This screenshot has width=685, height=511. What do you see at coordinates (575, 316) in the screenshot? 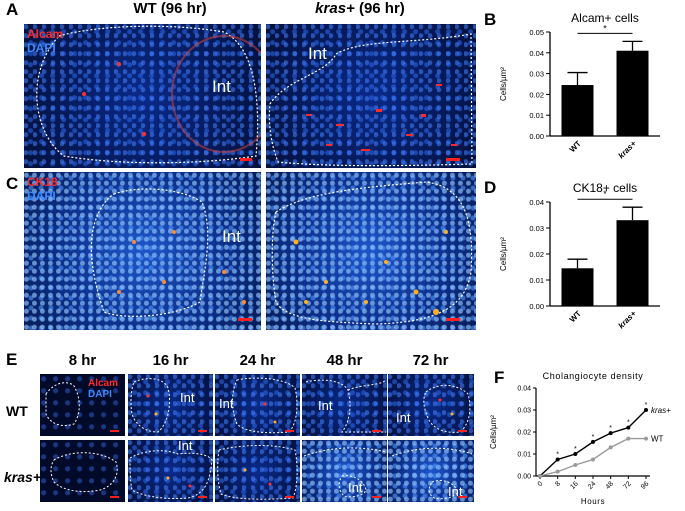
I see `x-tick-label: WT` at bounding box center [575, 316].